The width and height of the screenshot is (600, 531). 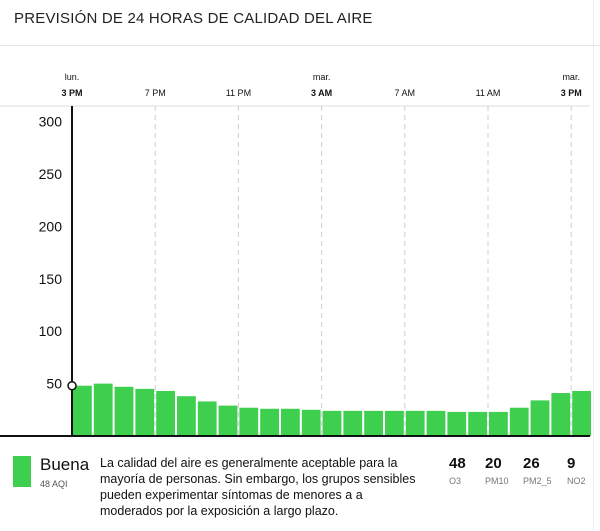 I want to click on pollutant-pm2-5: 26 PM2_5, so click(x=537, y=470).